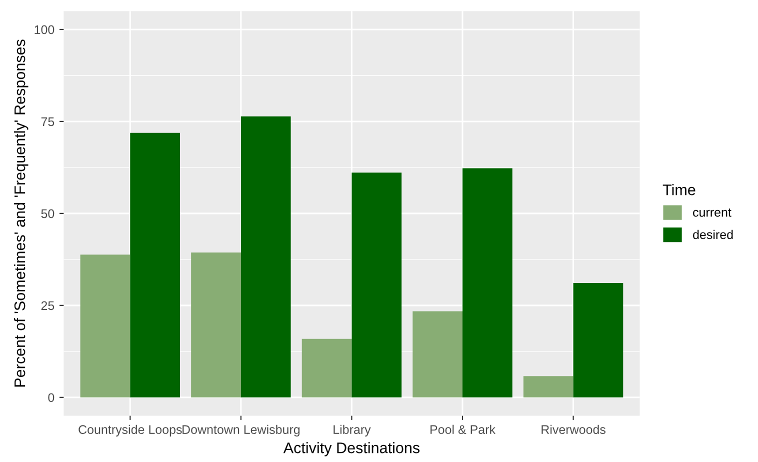 This screenshot has height=462, width=758. I want to click on y-tick-label: 50, so click(47, 213).